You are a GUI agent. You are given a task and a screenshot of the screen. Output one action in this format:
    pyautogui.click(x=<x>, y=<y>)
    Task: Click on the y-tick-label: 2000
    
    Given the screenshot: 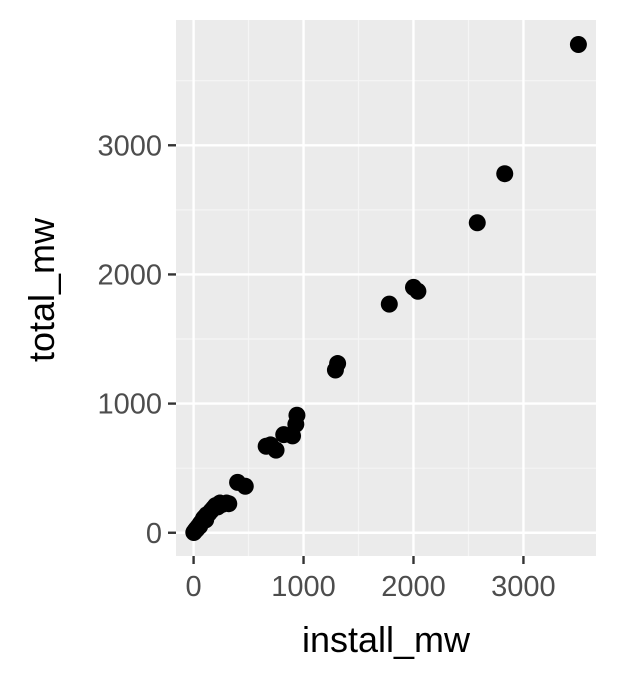 What is the action you would take?
    pyautogui.click(x=129, y=275)
    